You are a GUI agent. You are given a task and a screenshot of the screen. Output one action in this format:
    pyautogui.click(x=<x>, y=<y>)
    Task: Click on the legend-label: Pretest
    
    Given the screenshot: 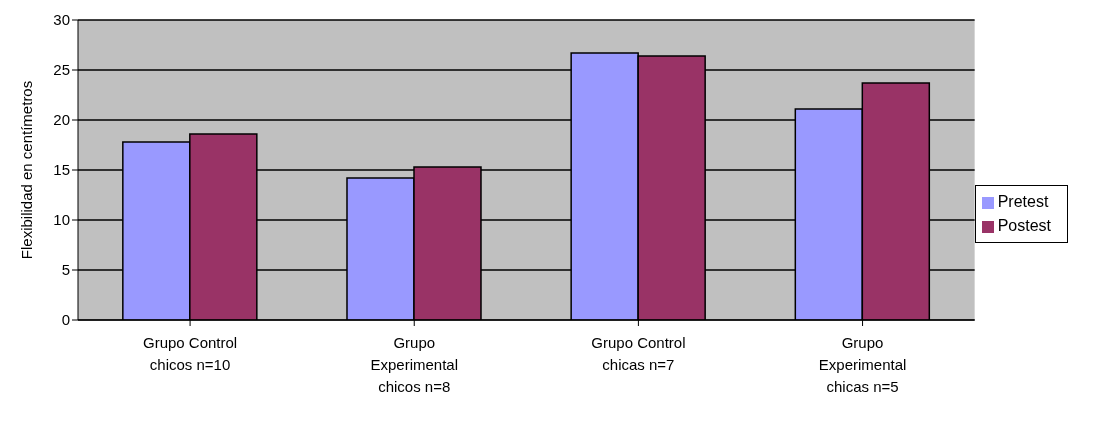 What is the action you would take?
    pyautogui.click(x=1023, y=201)
    